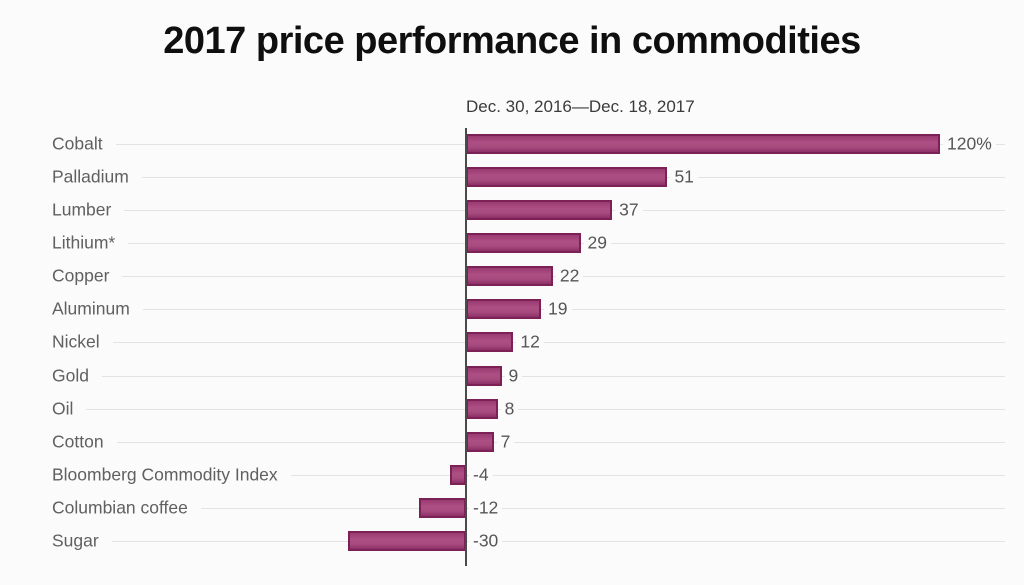 The height and width of the screenshot is (585, 1024). What do you see at coordinates (76, 342) in the screenshot?
I see `category-label: Nickel` at bounding box center [76, 342].